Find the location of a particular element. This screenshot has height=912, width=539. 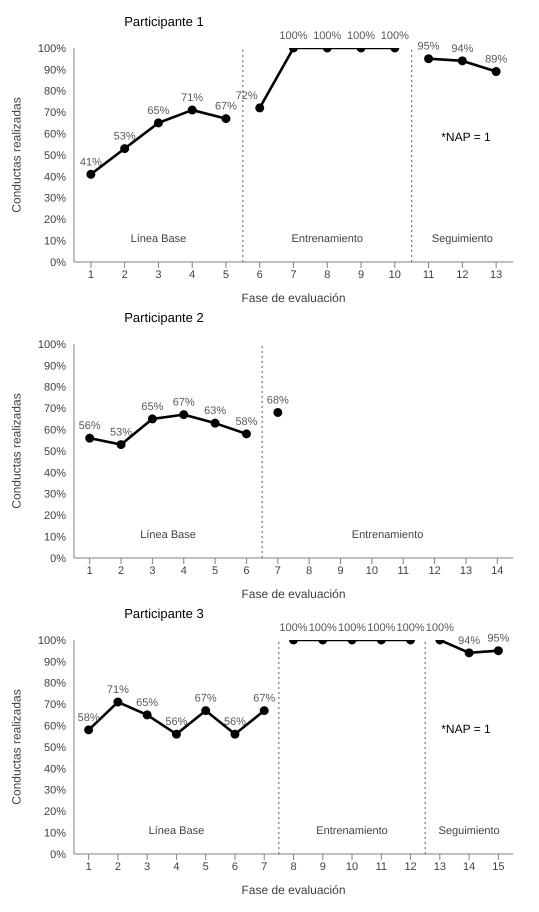

x-tick-label: 9 is located at coordinates (323, 866).